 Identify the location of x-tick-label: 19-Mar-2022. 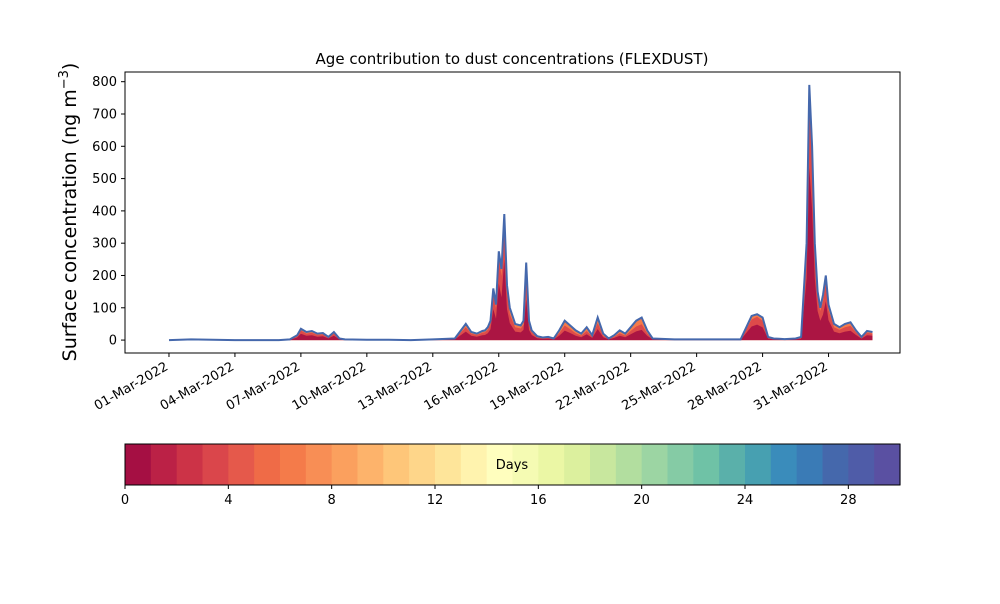
(527, 386).